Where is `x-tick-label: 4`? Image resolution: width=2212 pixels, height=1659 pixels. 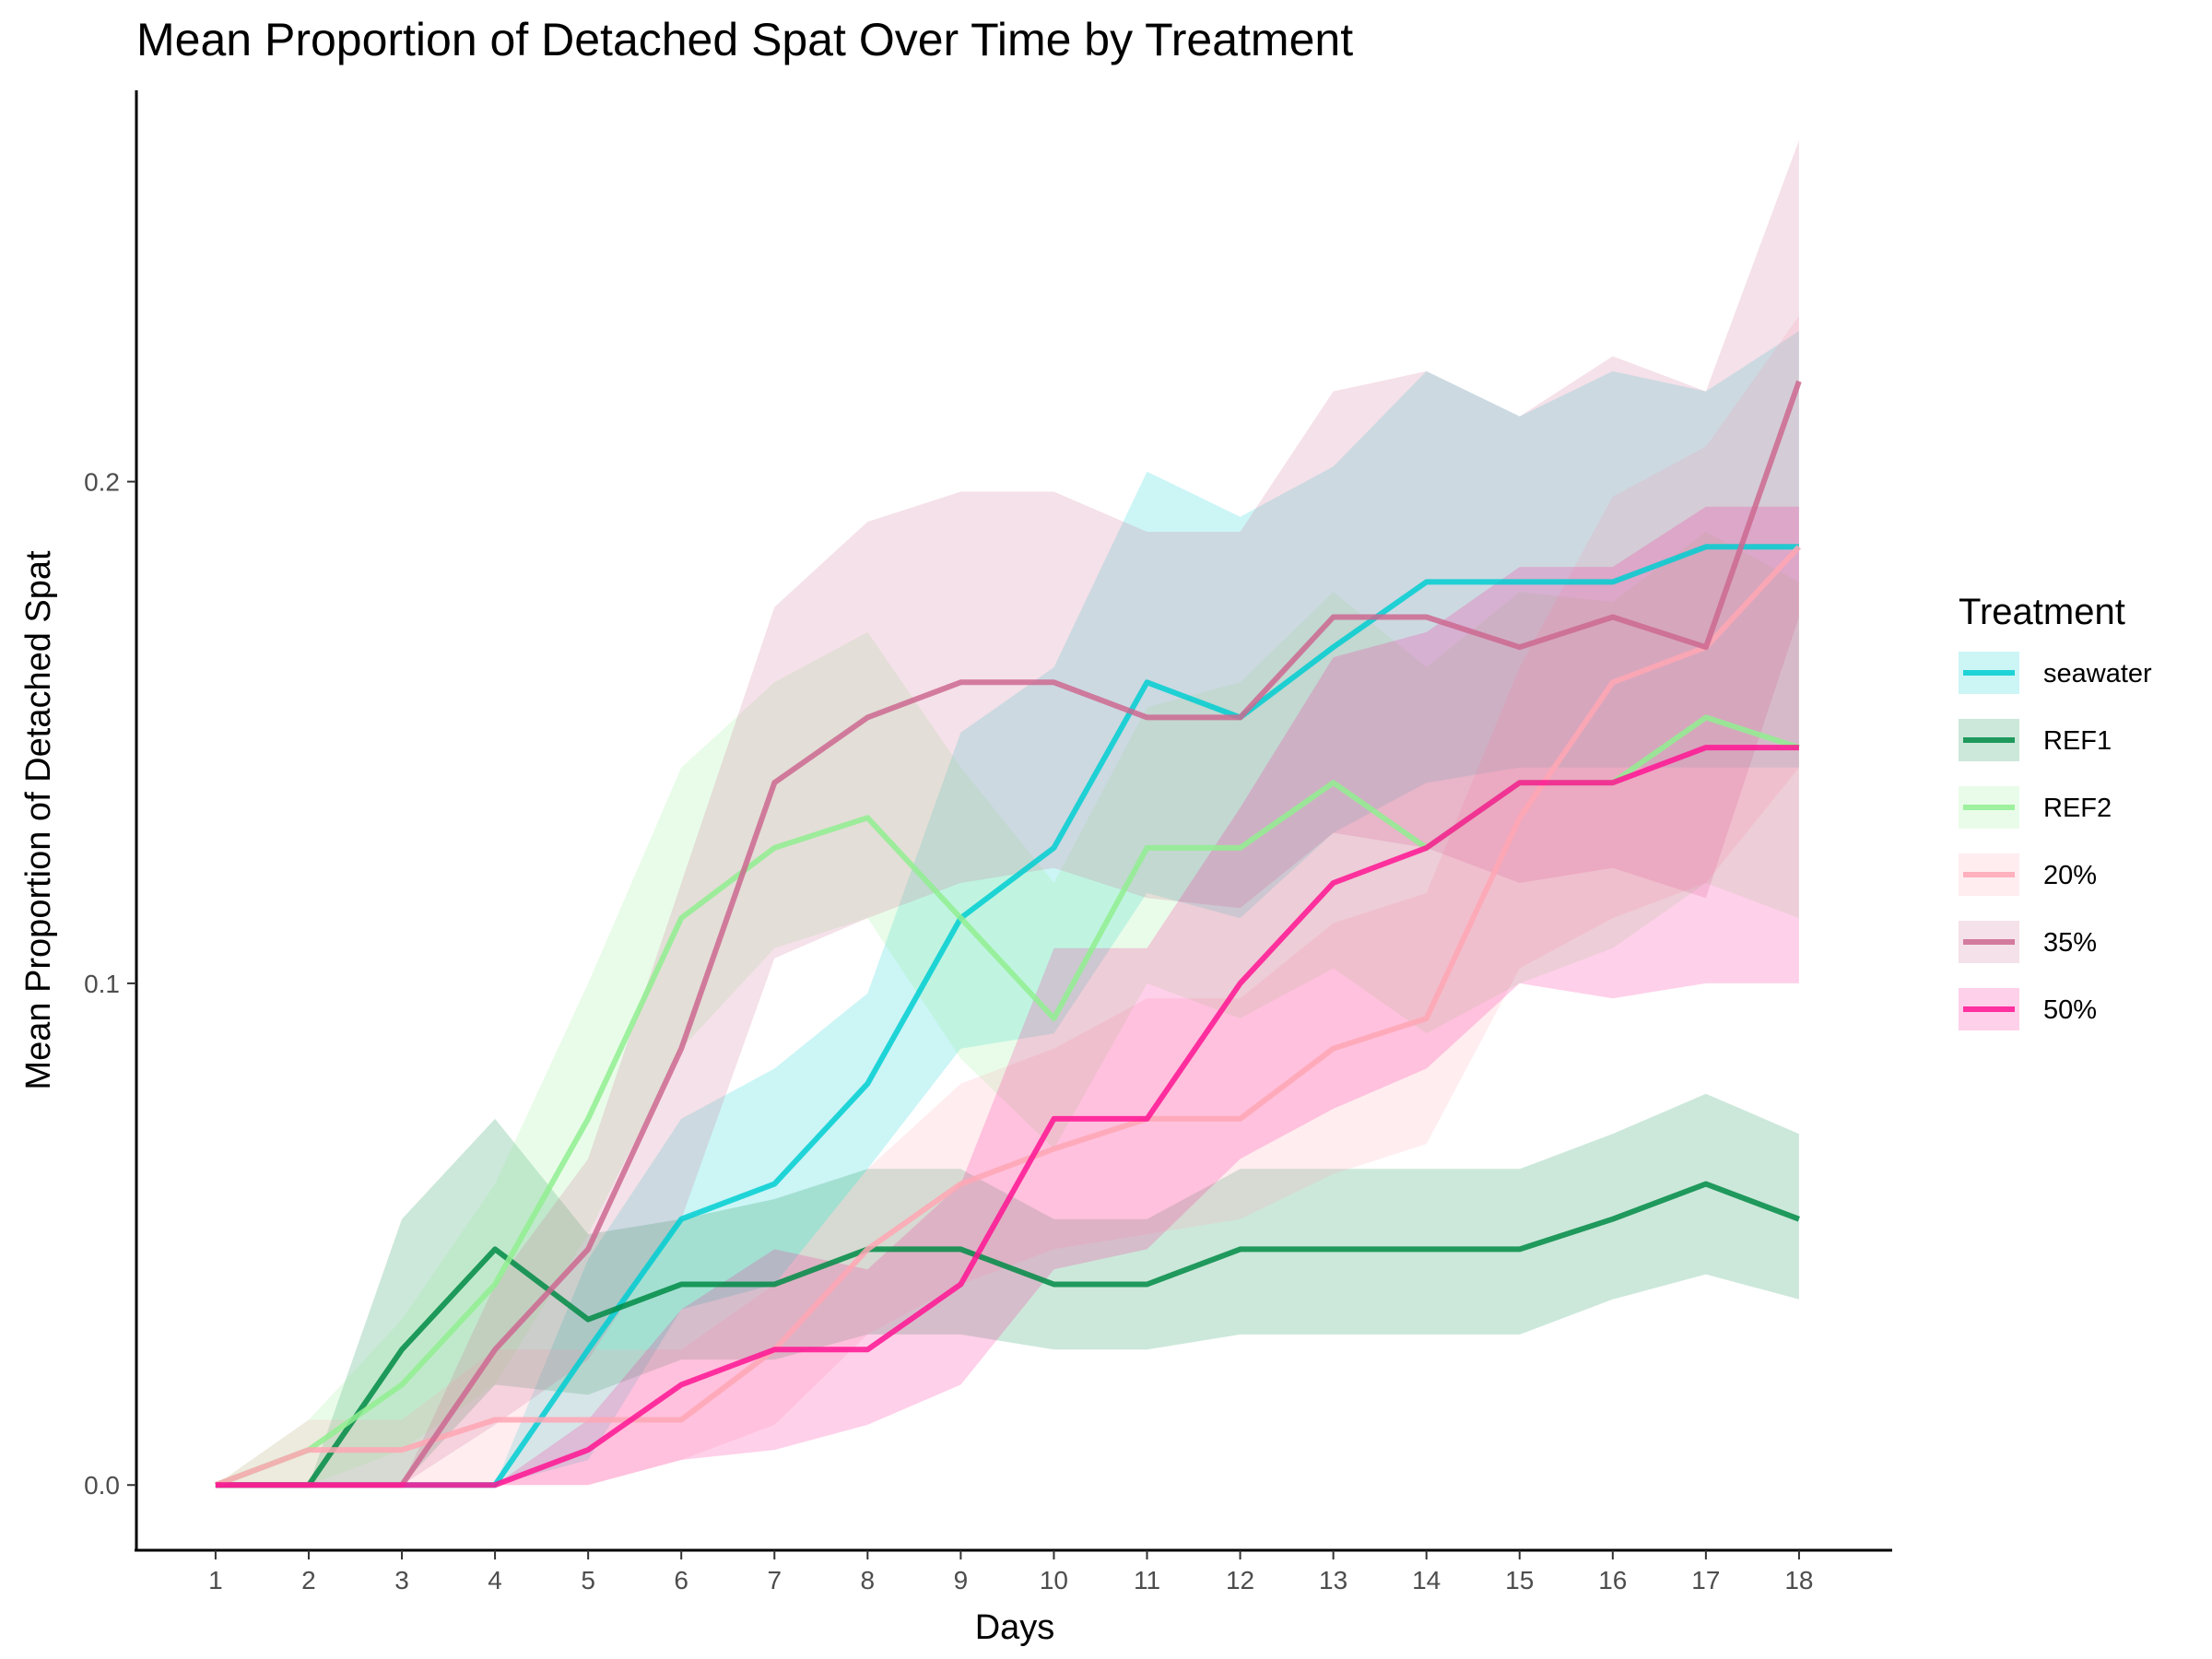 x-tick-label: 4 is located at coordinates (495, 1580).